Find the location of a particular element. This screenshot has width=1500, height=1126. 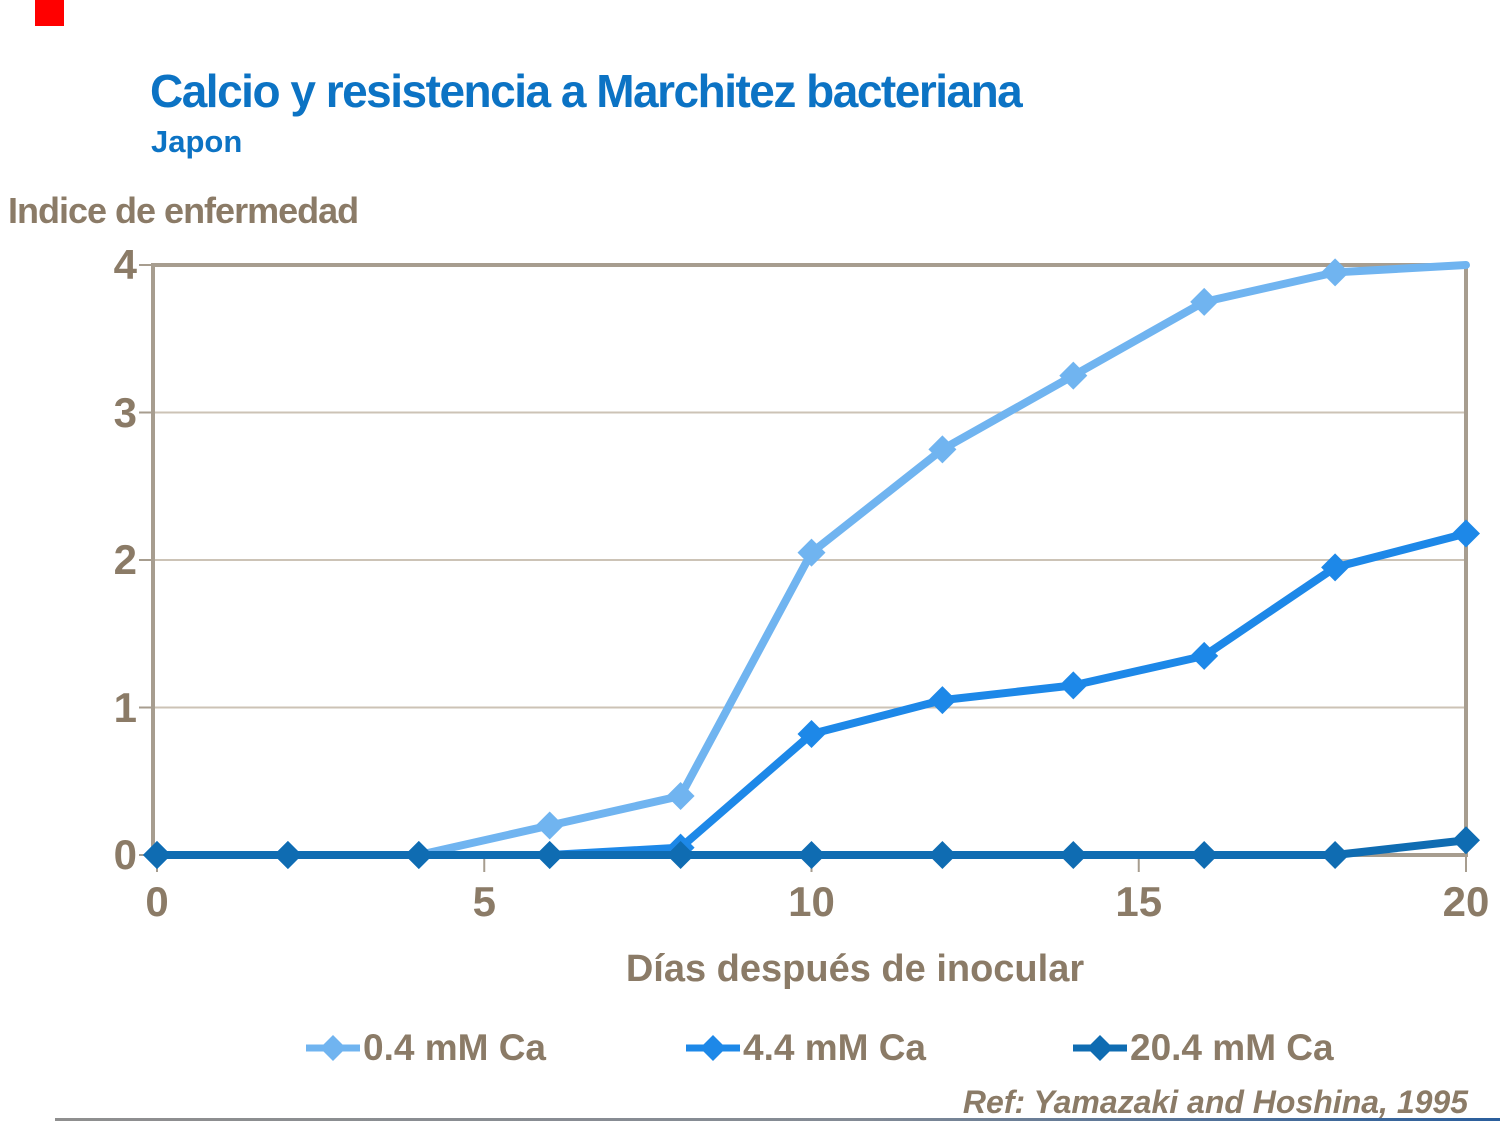

legend-label: 4.4 mM Ca is located at coordinates (835, 1047).